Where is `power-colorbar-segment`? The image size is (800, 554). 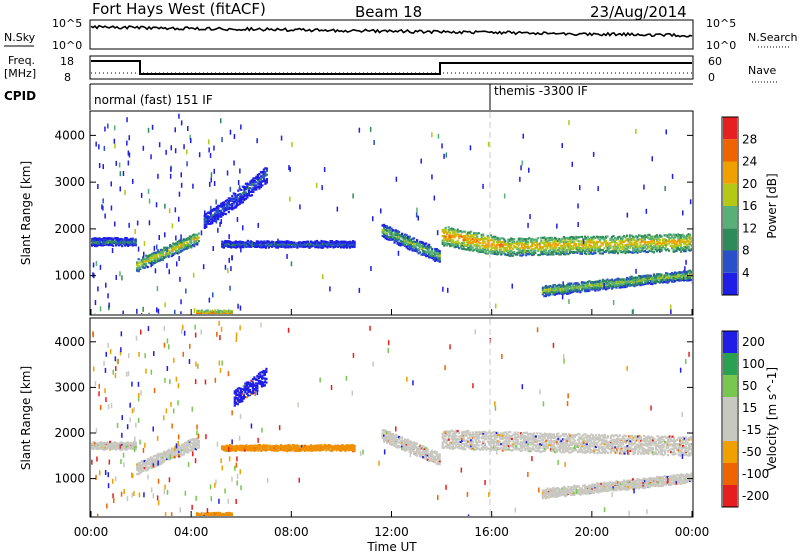 power-colorbar-segment is located at coordinates (730, 128).